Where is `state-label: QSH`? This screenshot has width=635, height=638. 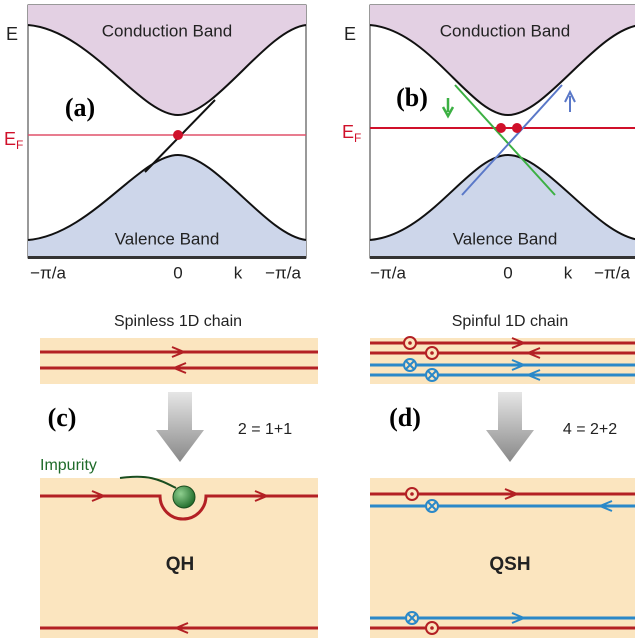 state-label: QSH is located at coordinates (509, 564).